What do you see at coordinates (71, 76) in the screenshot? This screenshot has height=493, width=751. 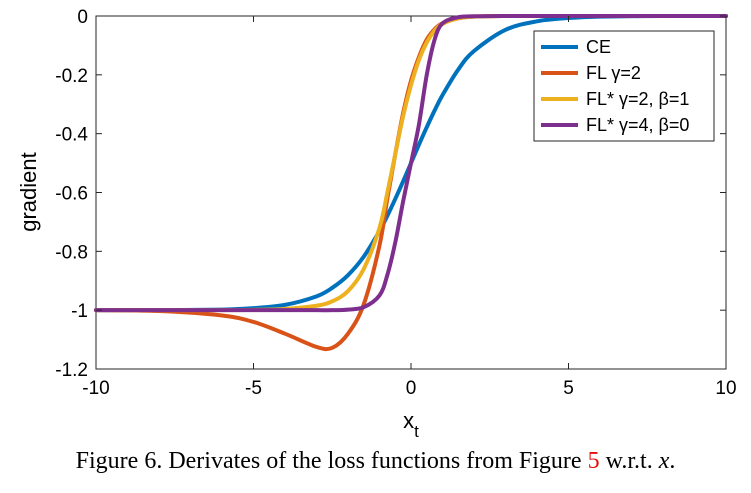 I see `y-tick-label: -0.2` at bounding box center [71, 76].